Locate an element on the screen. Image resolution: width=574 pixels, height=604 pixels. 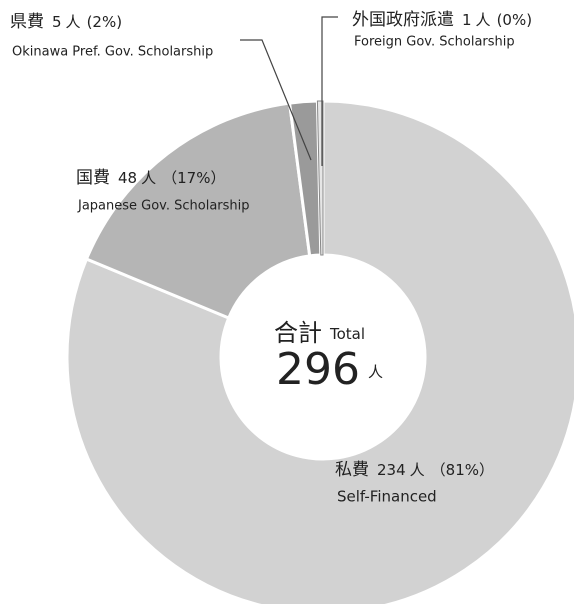
percent: （17%） is located at coordinates (193, 178).